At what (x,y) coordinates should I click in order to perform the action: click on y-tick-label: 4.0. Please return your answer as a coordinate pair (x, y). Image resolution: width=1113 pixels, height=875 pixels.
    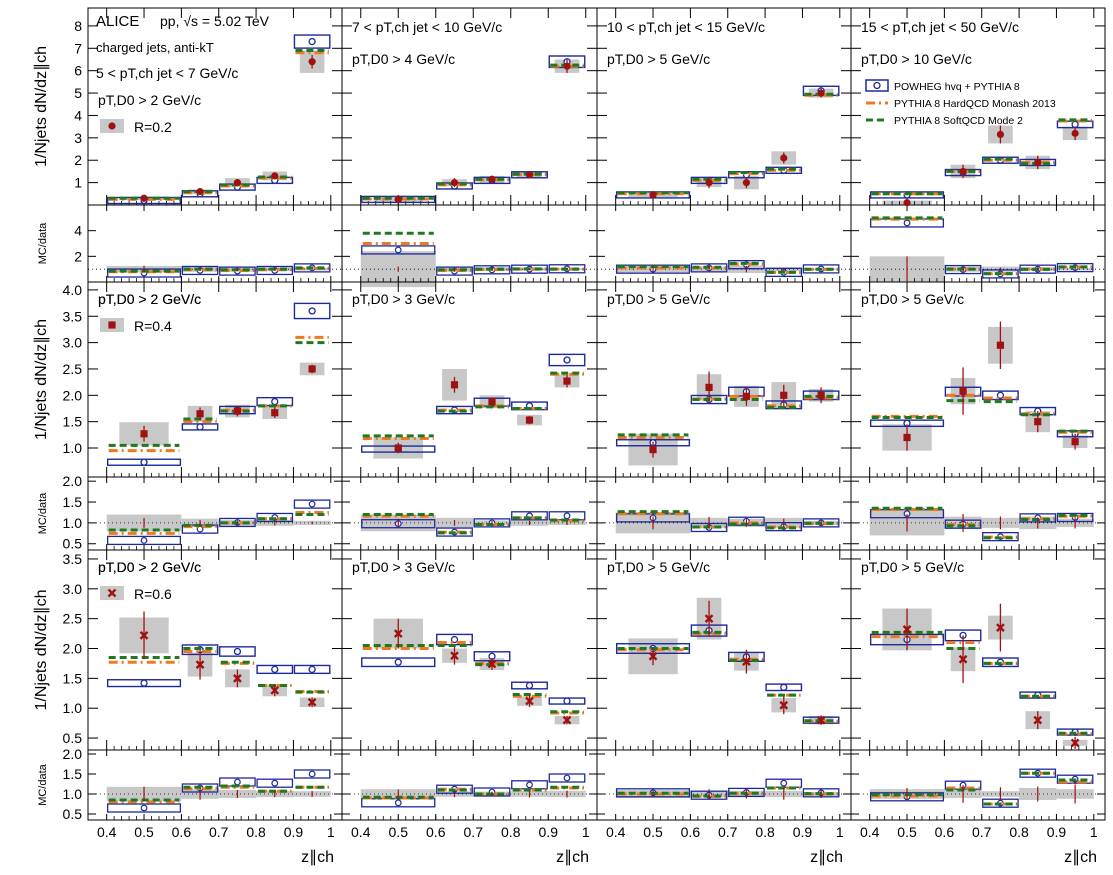
    Looking at the image, I should click on (73, 290).